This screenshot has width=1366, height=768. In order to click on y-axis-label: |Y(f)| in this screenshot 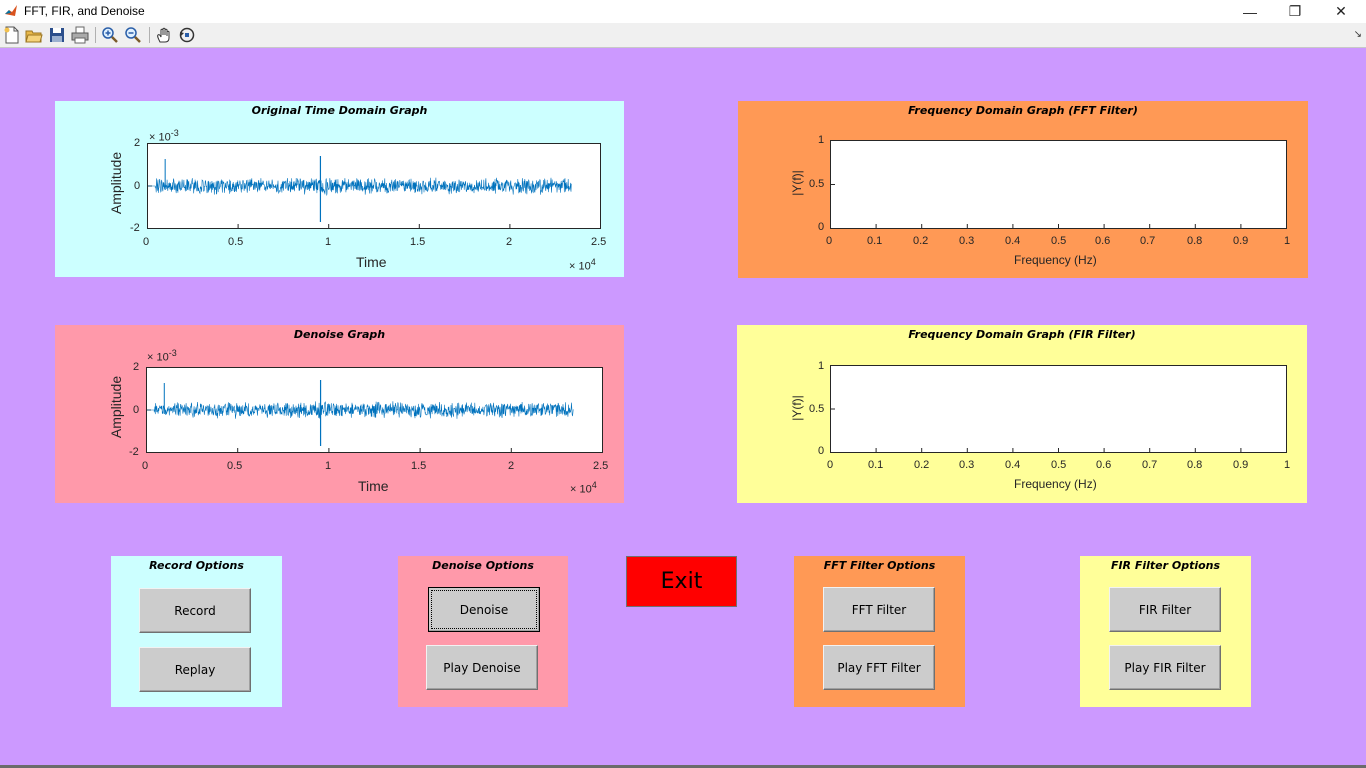, I will do `click(797, 183)`.